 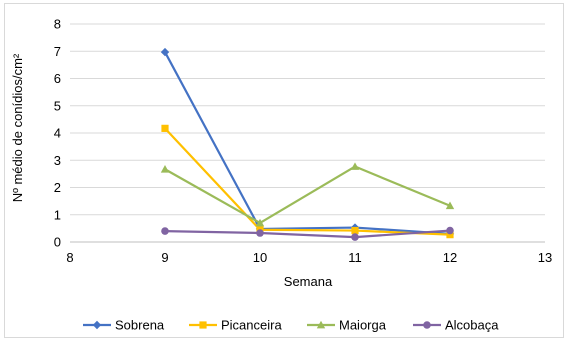 What do you see at coordinates (57, 78) in the screenshot?
I see `y-tick-label: 6` at bounding box center [57, 78].